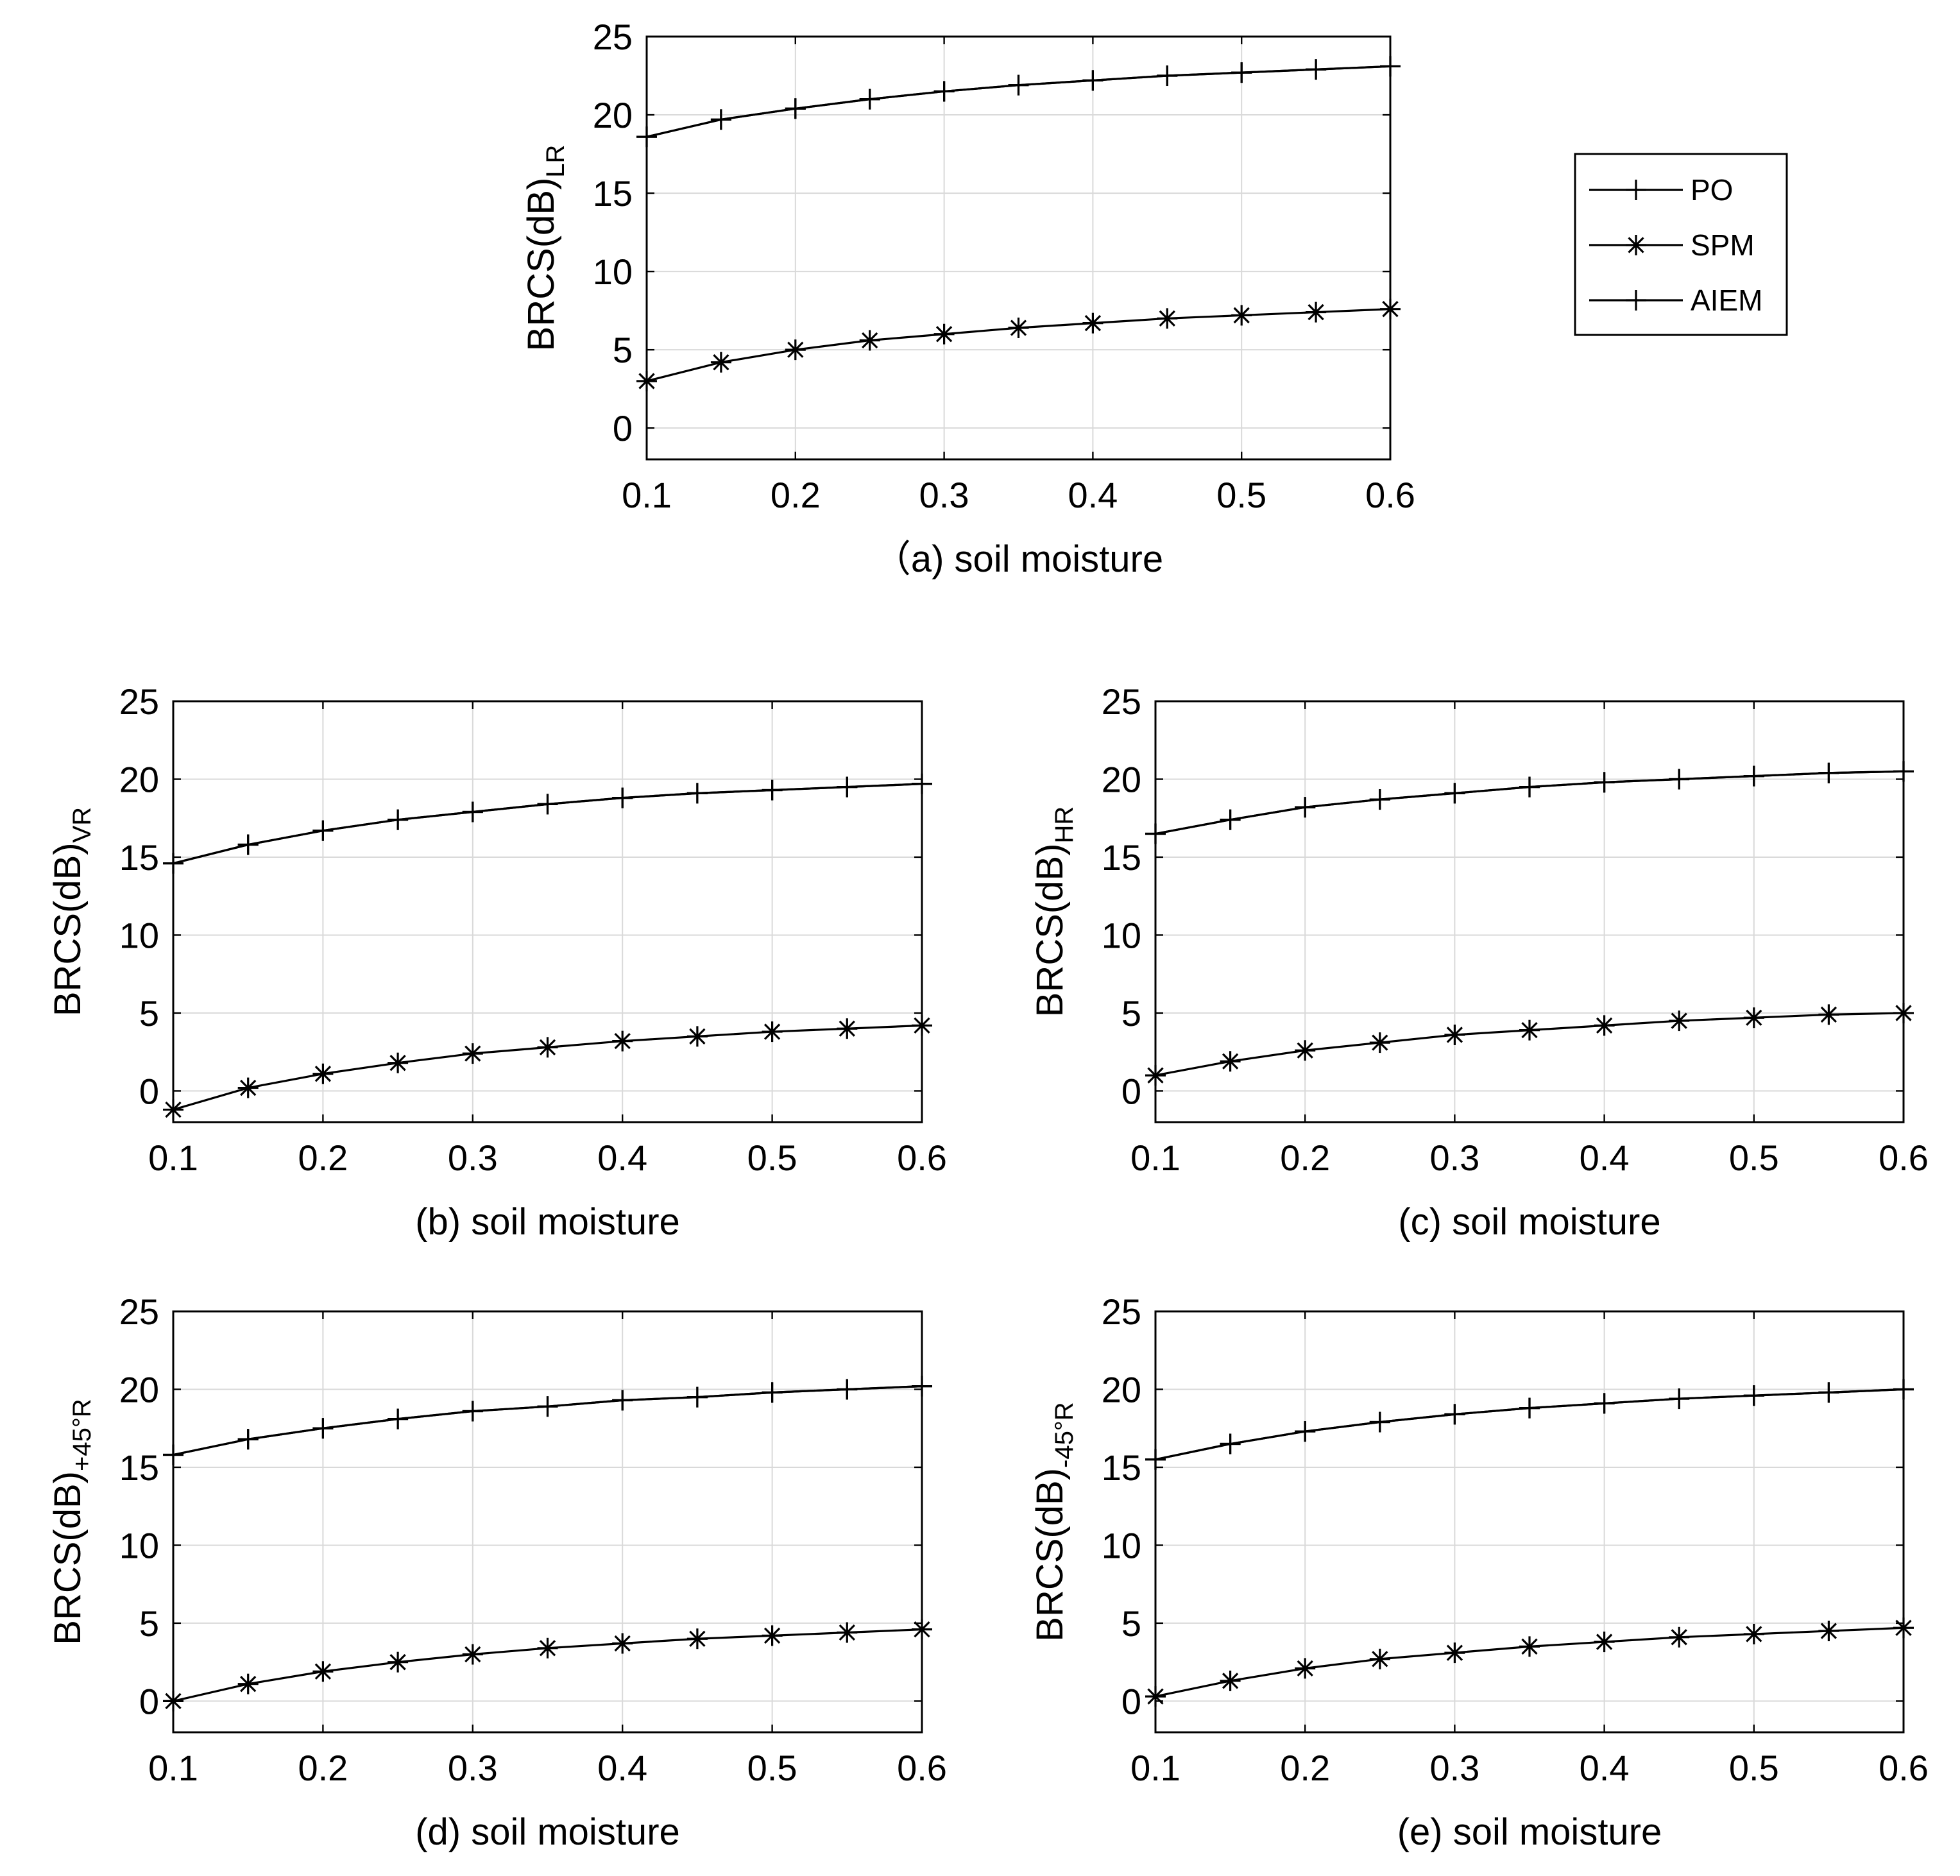  I want to click on legend-marker-plus, so click(1636, 300).